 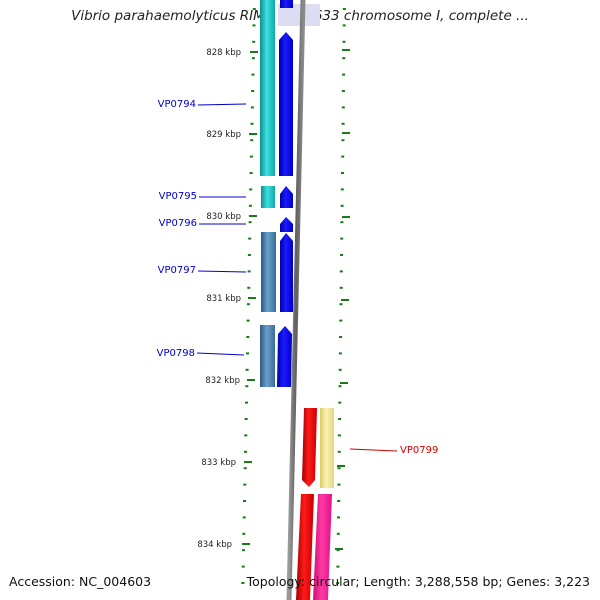 What do you see at coordinates (223, 135) in the screenshot?
I see `tick-label: 829 kbp` at bounding box center [223, 135].